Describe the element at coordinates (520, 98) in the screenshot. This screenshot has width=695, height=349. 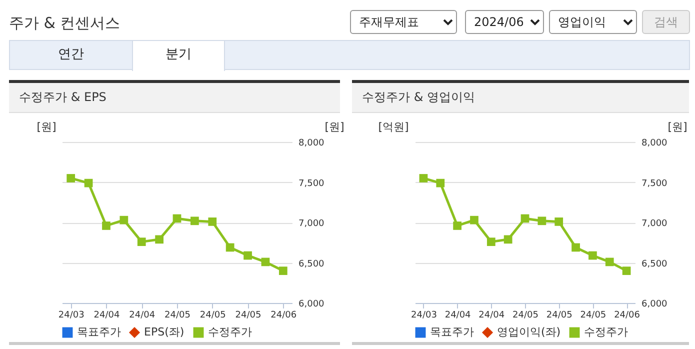
I see `chart-title: 수정주가 & 영업이익` at that location.